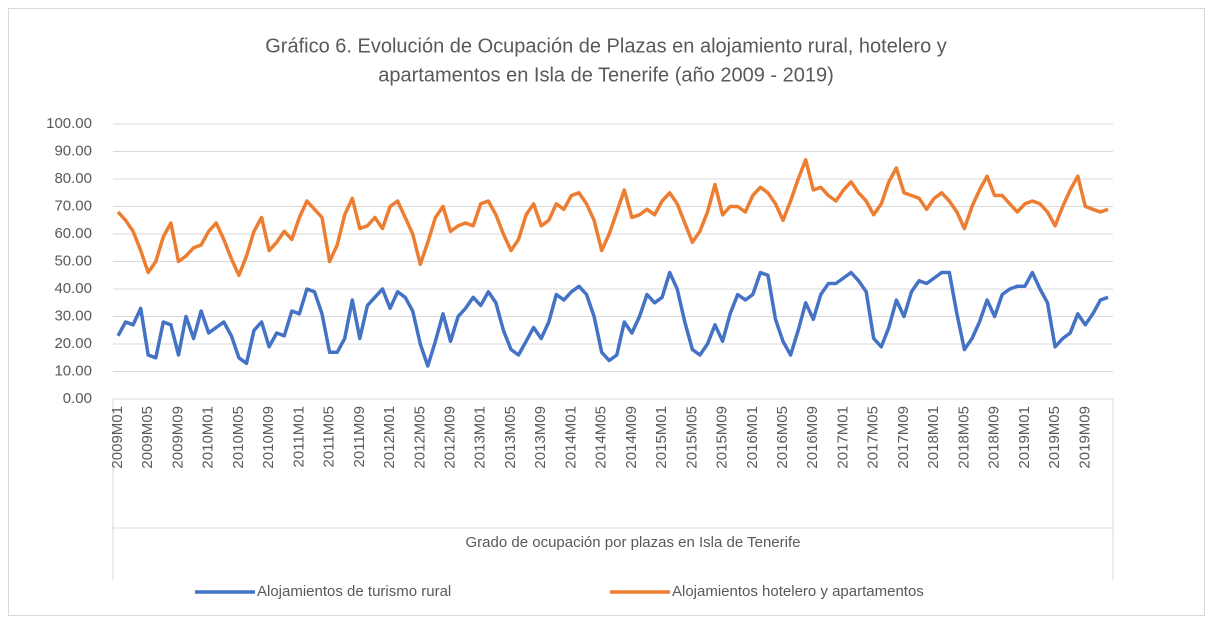 The image size is (1213, 624). I want to click on x-tick-label: 2010M09, so click(268, 437).